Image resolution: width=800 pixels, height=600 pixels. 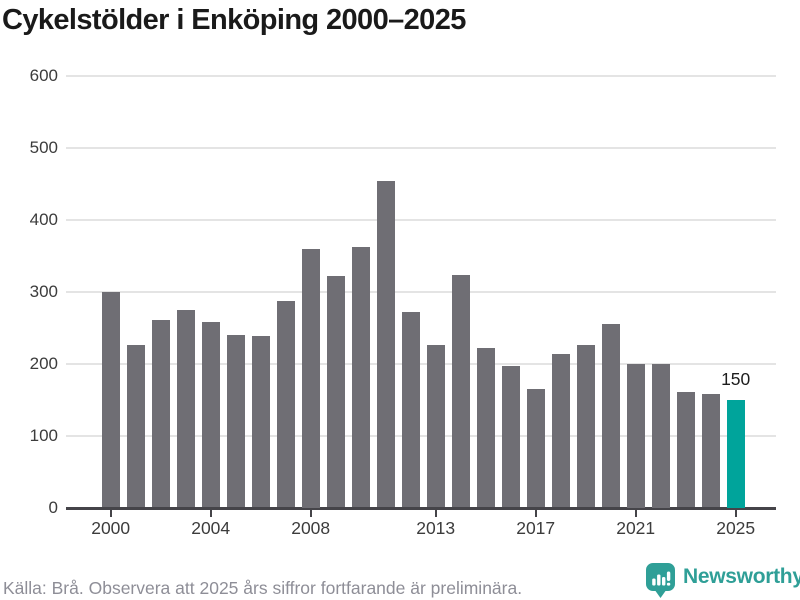 I want to click on chart-title: Cykelstölder i Enköping 2000–2025, so click(x=234, y=20).